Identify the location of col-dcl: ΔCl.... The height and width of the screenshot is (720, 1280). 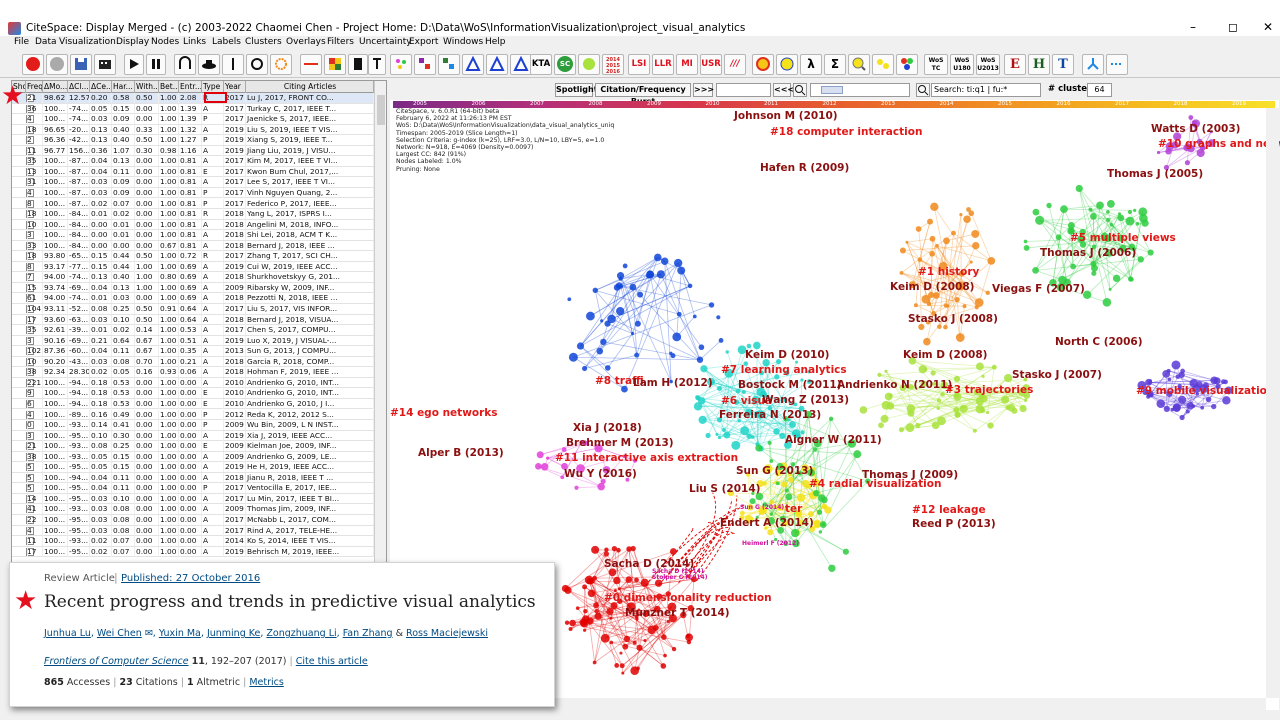
(79, 87).